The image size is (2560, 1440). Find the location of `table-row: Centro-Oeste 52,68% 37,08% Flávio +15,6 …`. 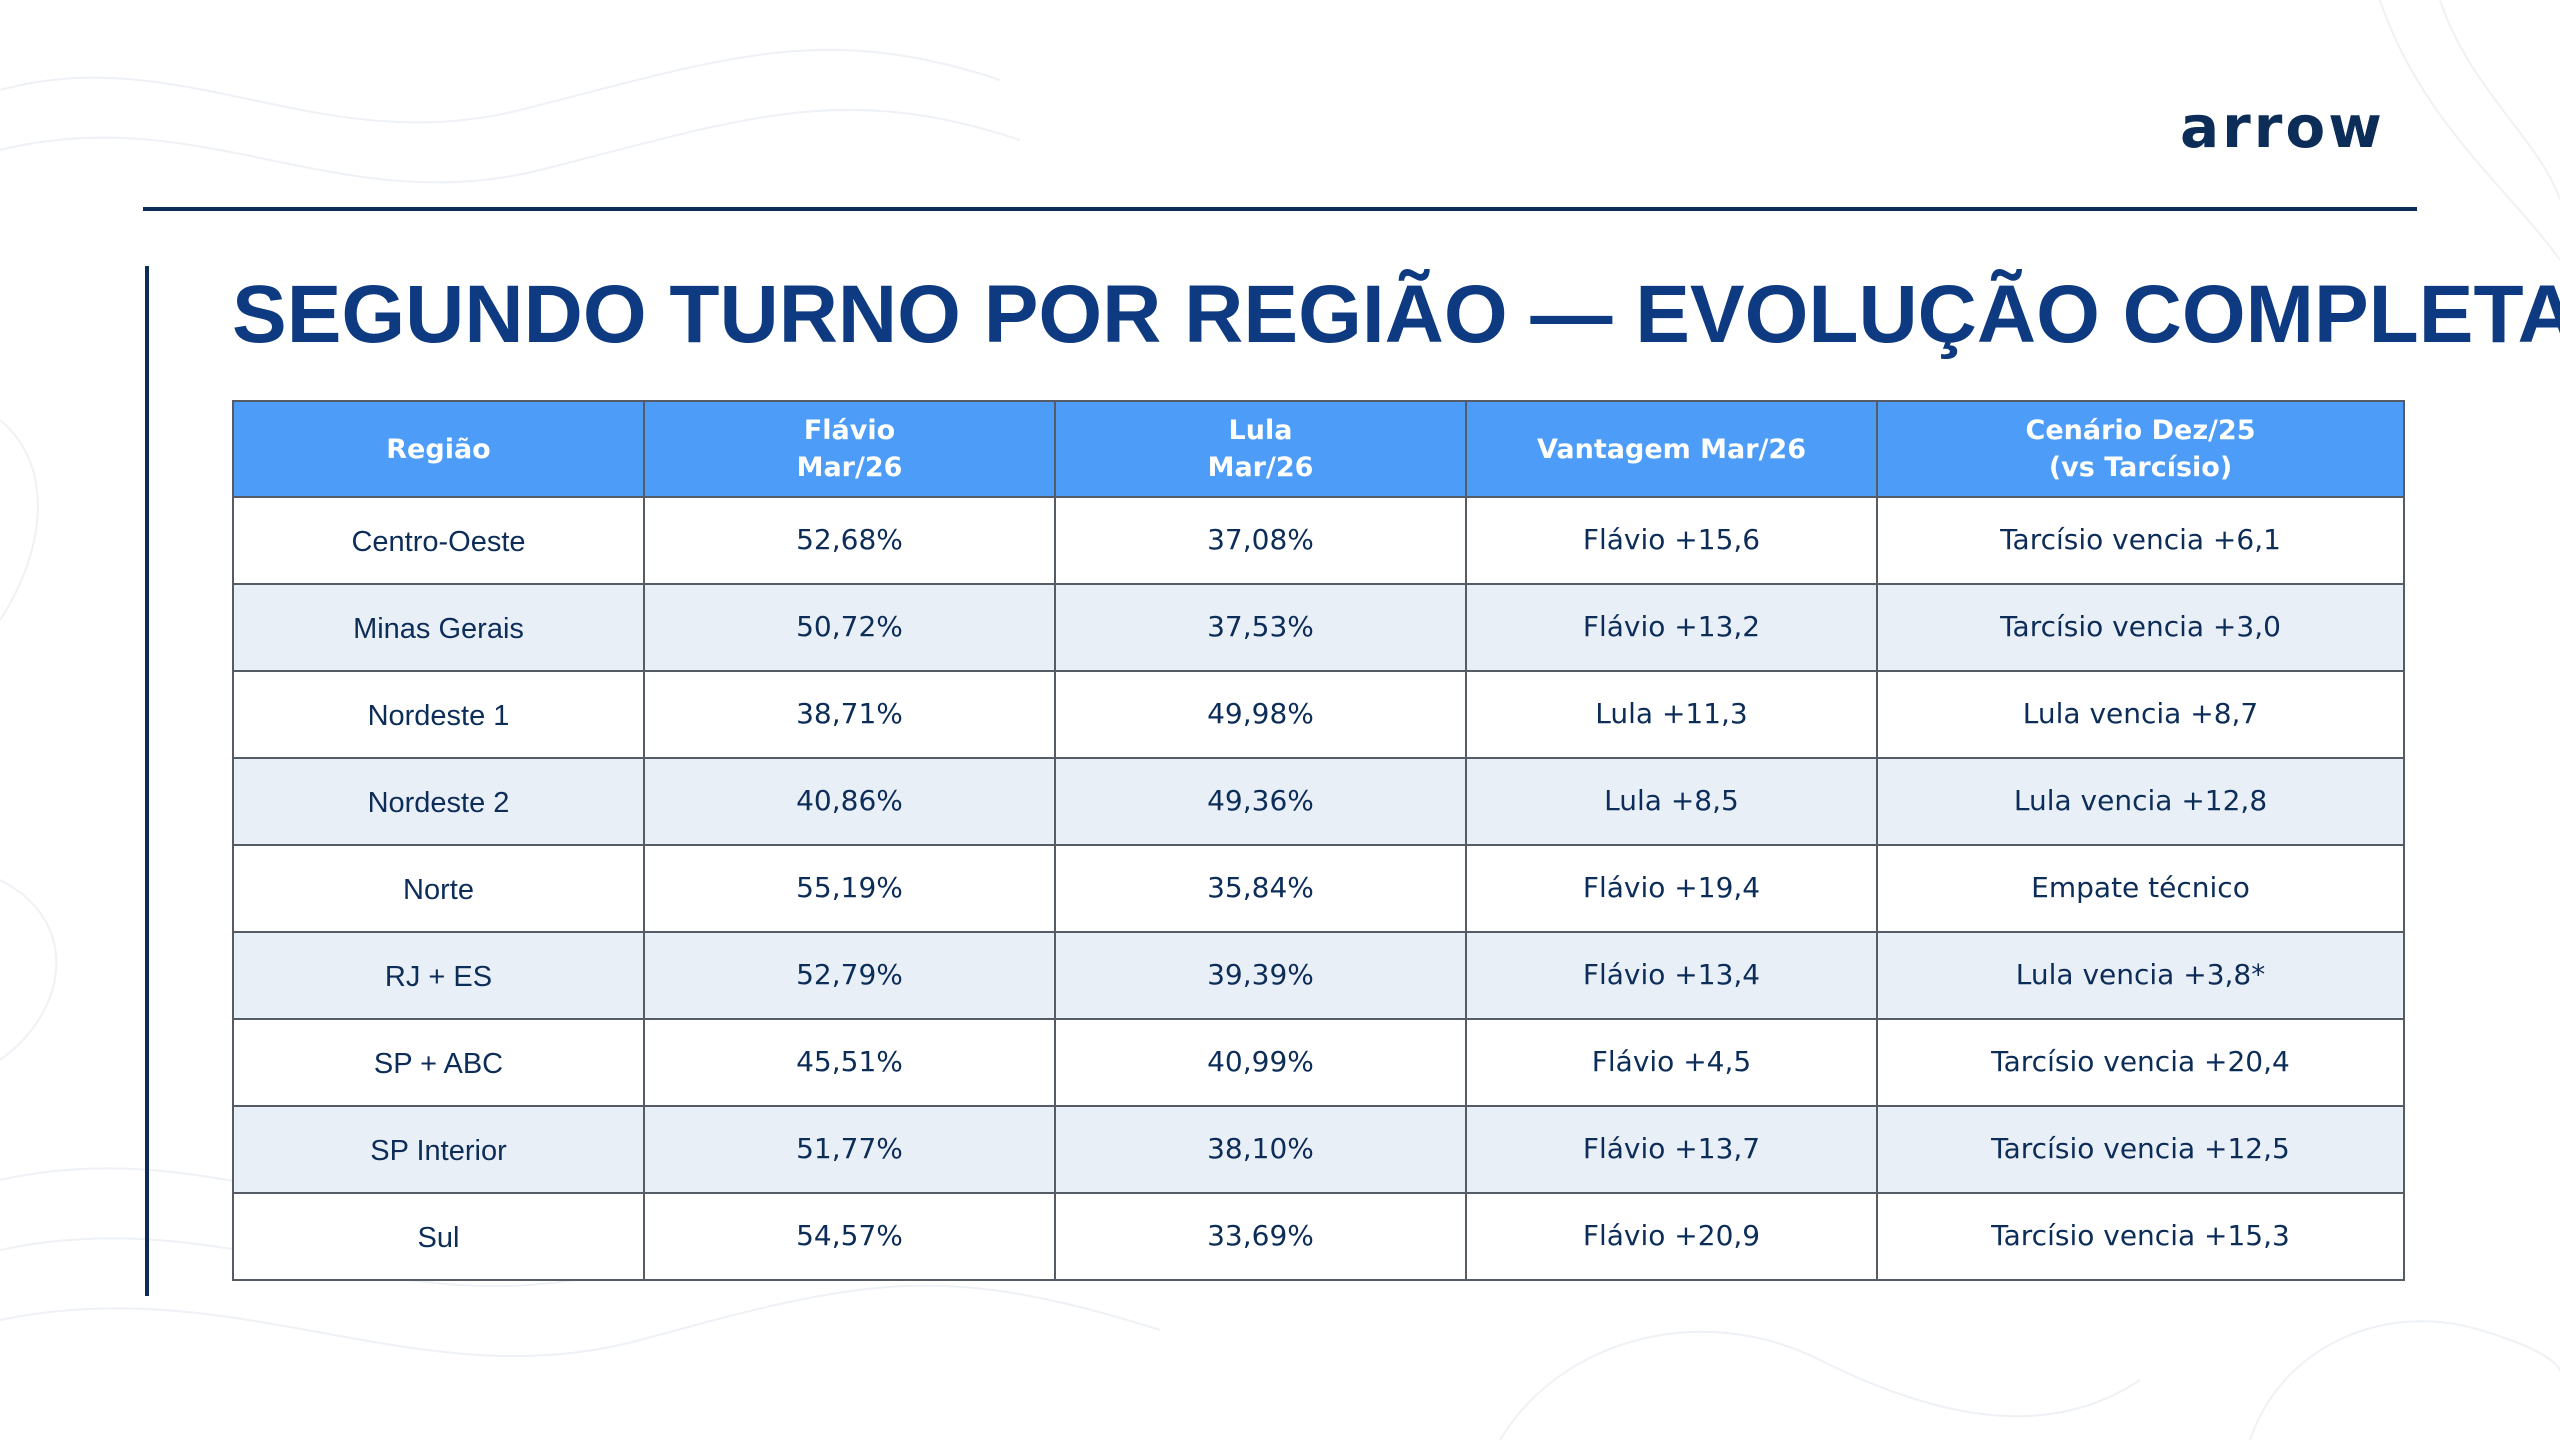

table-row: Centro-Oeste 52,68% 37,08% Flávio +15,6 … is located at coordinates (1318, 540).